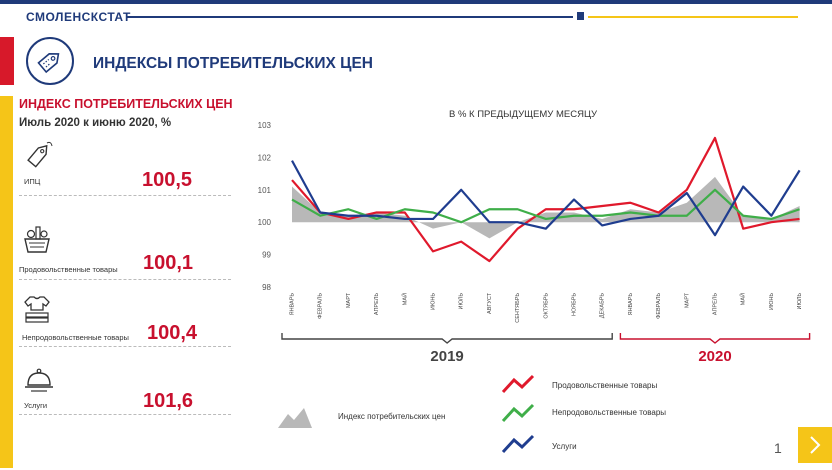  Describe the element at coordinates (518, 413) in the screenshot. I see `legend-nonfood-swatch` at that location.